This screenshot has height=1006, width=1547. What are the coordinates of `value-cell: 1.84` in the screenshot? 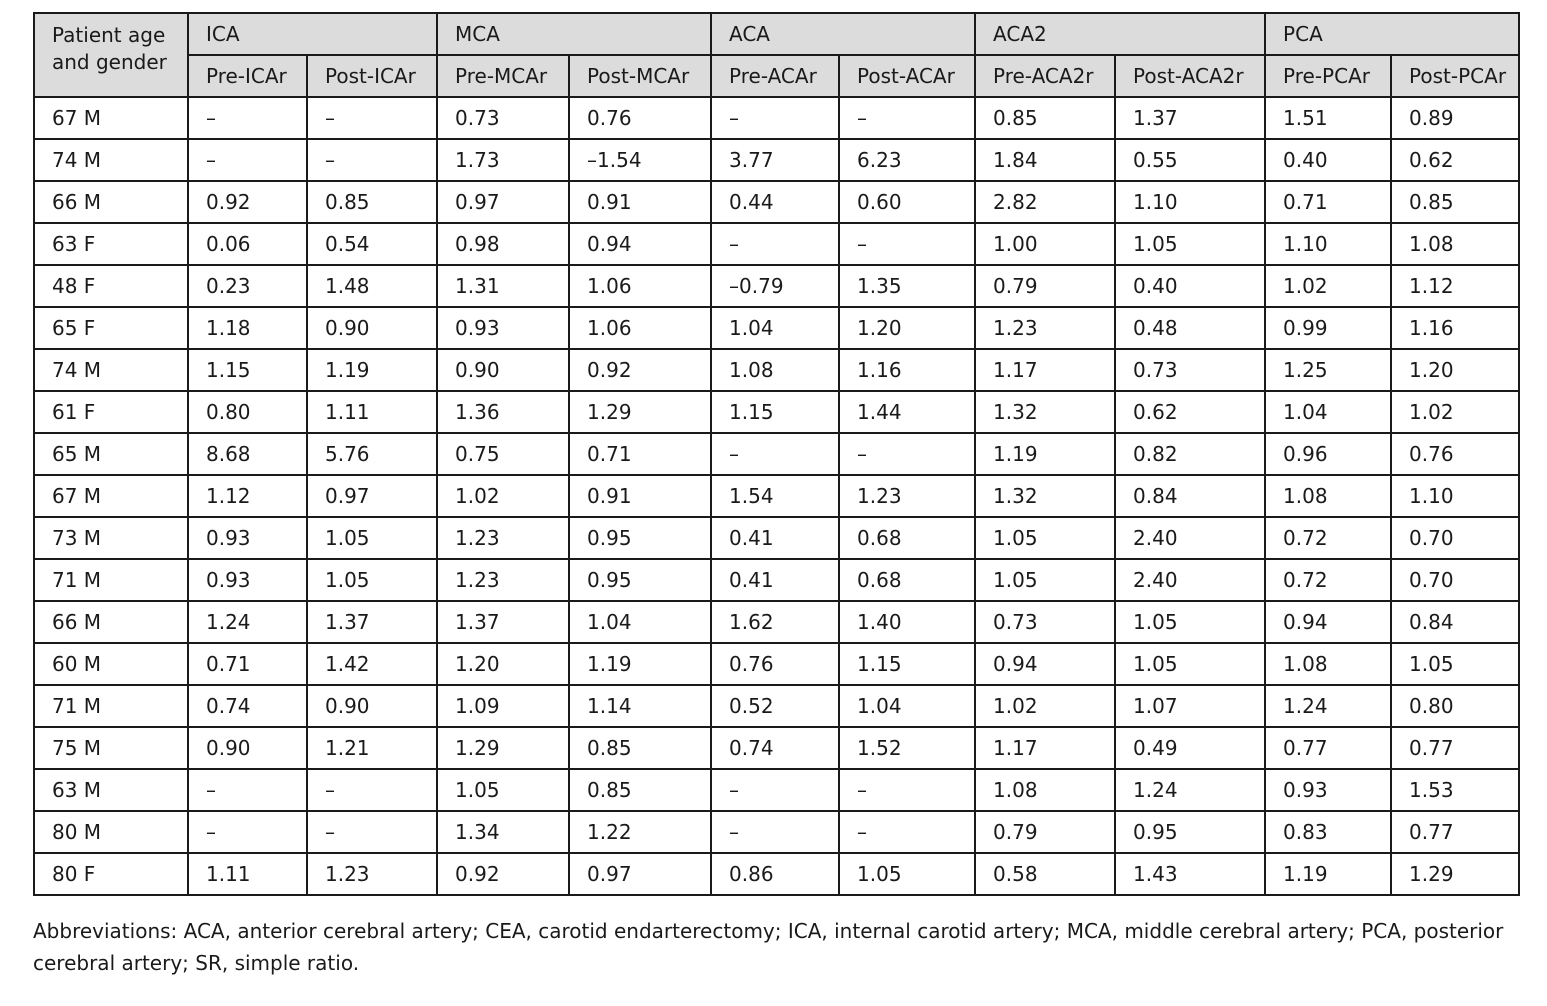 It's located at (1045, 160).